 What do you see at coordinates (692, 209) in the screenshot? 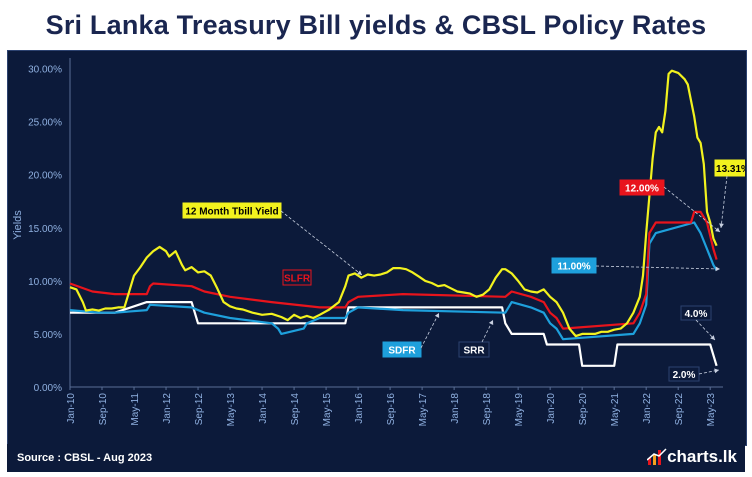
I see `slfr-end-value-callout` at bounding box center [692, 209].